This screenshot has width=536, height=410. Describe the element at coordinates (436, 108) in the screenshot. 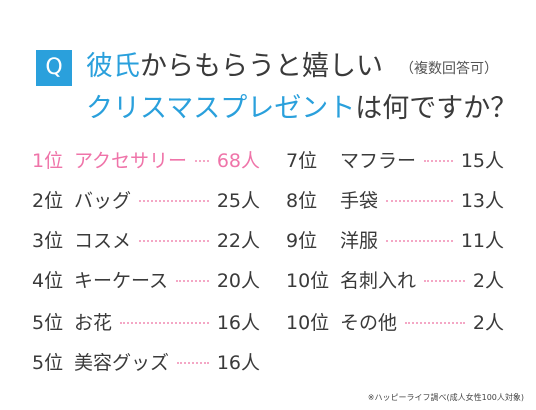

I see `title-rest-line2: は何ですか？` at that location.